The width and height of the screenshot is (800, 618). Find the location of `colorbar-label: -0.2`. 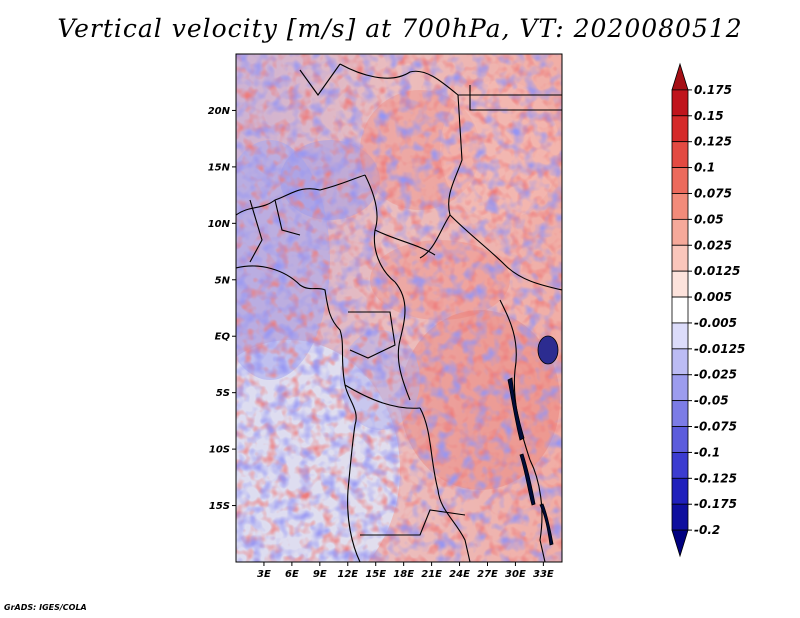

colorbar-label: -0.2 is located at coordinates (707, 530).